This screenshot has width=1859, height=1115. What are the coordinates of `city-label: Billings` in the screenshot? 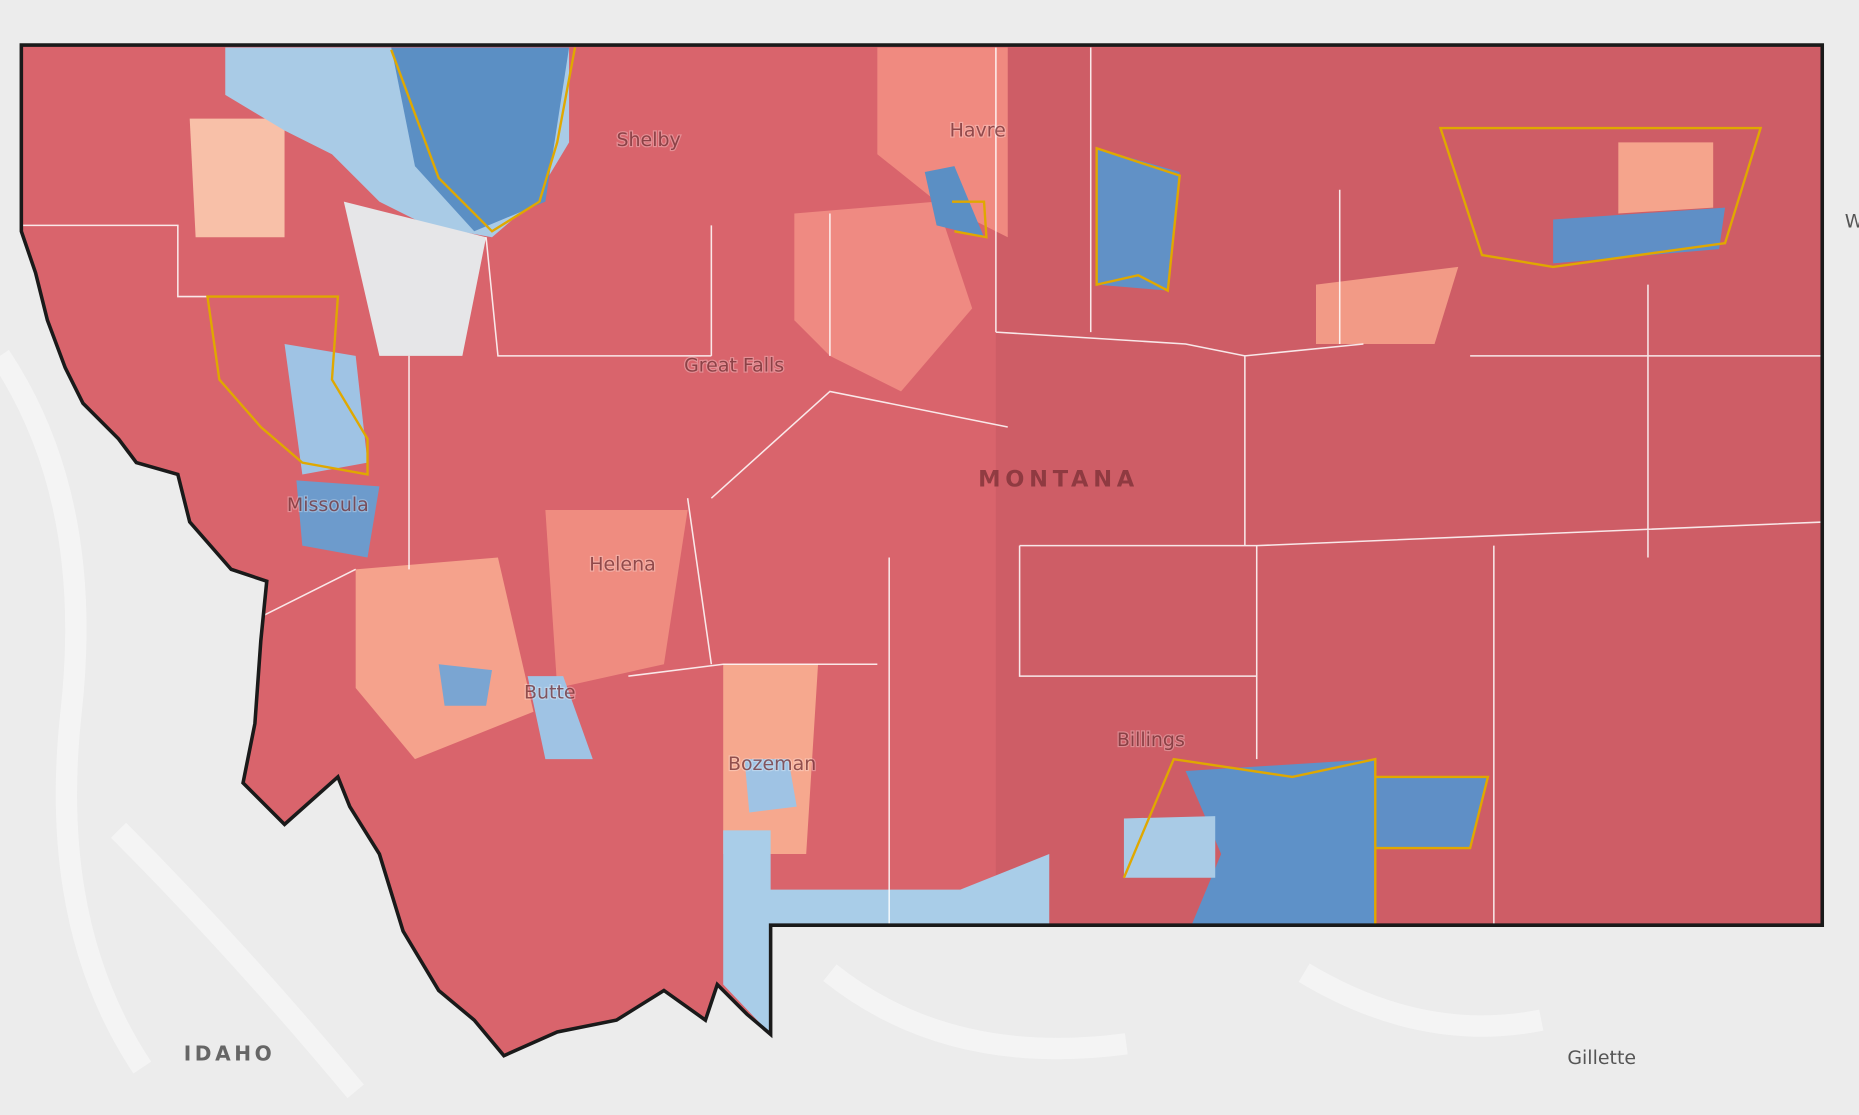 It's located at (1151, 740).